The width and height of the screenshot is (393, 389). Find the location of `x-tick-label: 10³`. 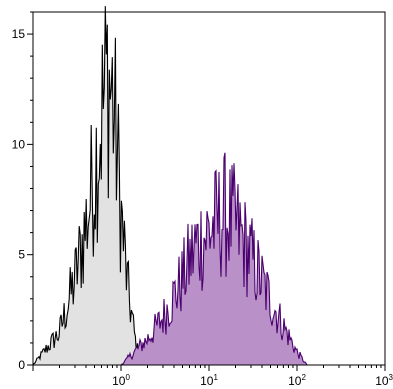

x-tick-label: 10³ is located at coordinates (384, 380).